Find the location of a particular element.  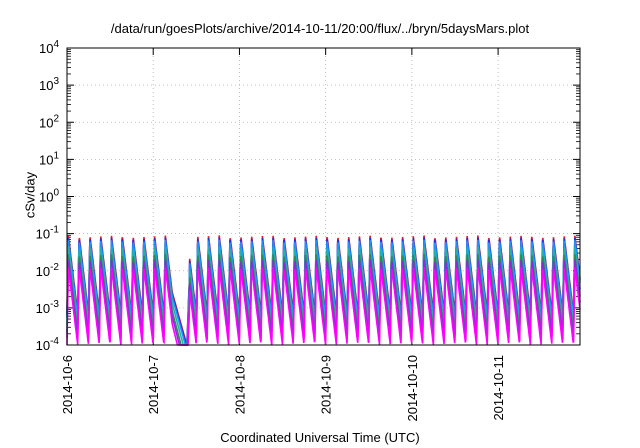

y-tick-label: 10² is located at coordinates (49, 121).